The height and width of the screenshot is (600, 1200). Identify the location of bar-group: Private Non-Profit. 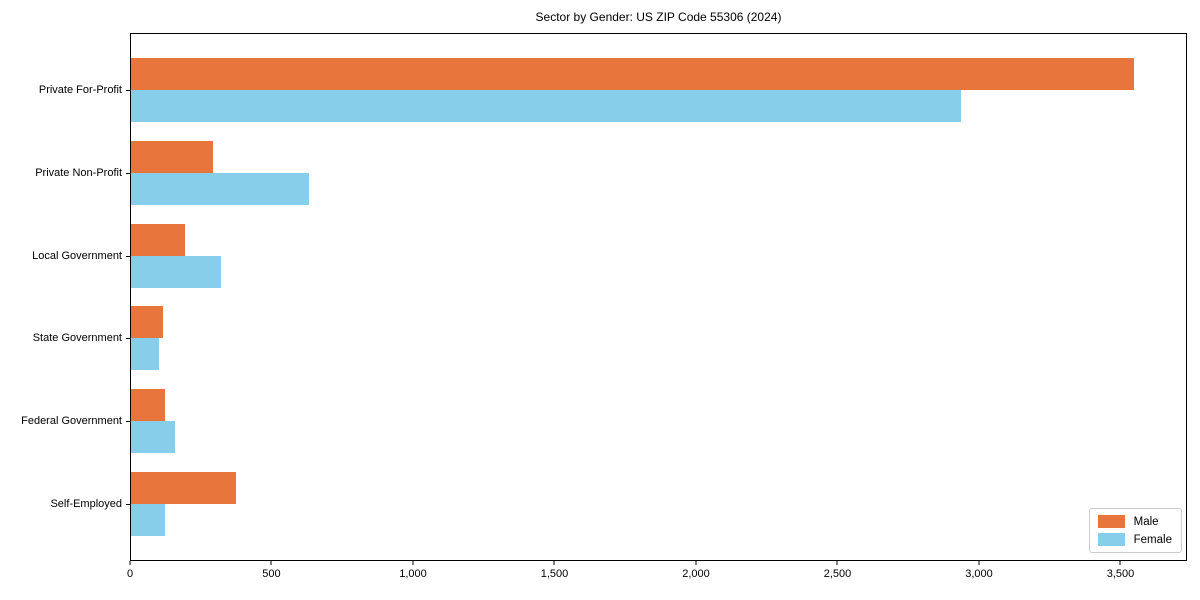
(610, 172).